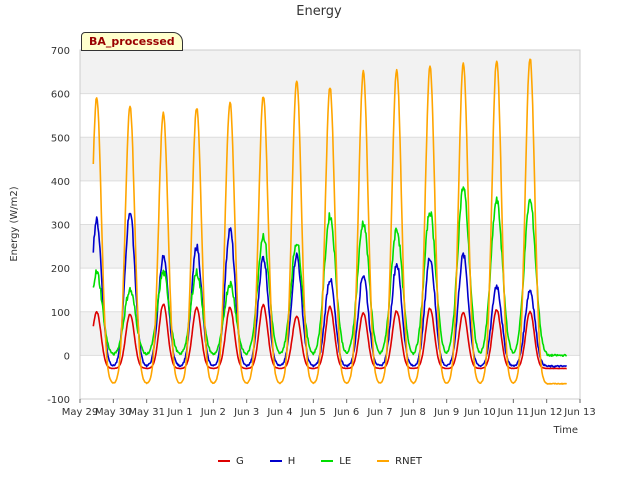 Image resolution: width=640 pixels, height=480 pixels. Describe the element at coordinates (132, 41) in the screenshot. I see `processing-badge: BA_processed` at that location.